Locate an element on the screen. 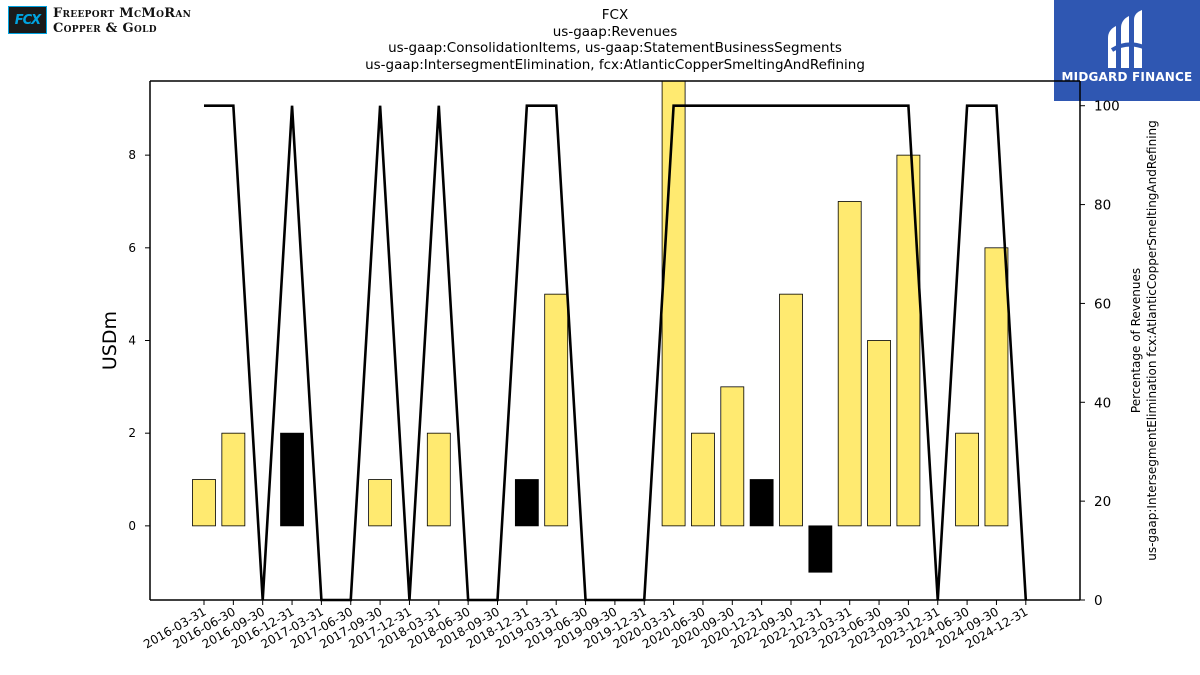 This screenshot has height=675, width=1200. y-axis-label: USDm is located at coordinates (110, 340).